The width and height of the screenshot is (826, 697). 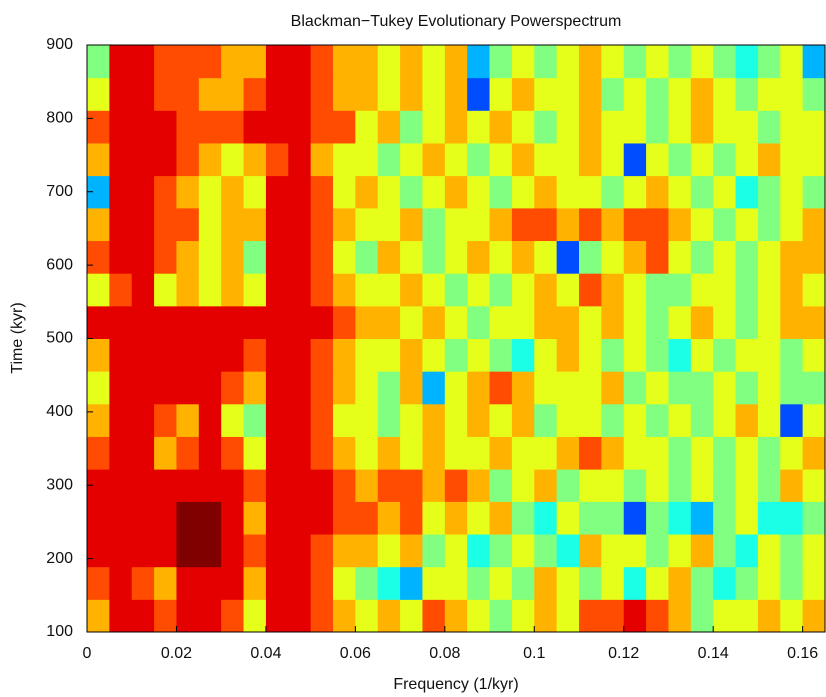 I want to click on x-tick-label: 0.08, so click(x=444, y=653).